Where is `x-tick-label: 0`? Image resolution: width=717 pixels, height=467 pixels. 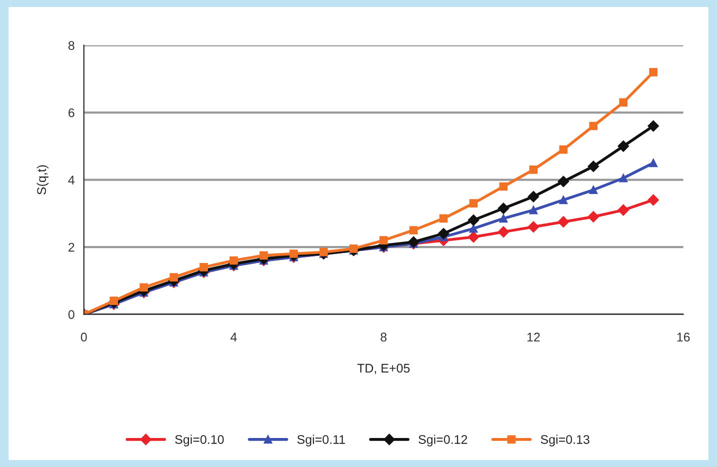 x-tick-label: 0 is located at coordinates (83, 337).